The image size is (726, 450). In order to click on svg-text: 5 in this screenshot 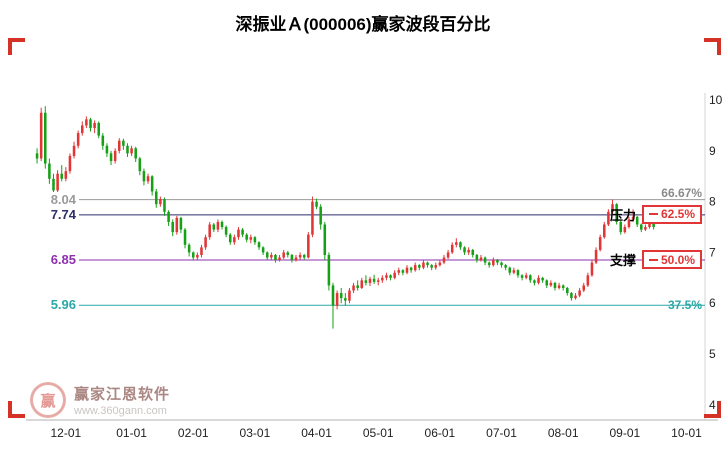, I will do `click(712, 354)`.